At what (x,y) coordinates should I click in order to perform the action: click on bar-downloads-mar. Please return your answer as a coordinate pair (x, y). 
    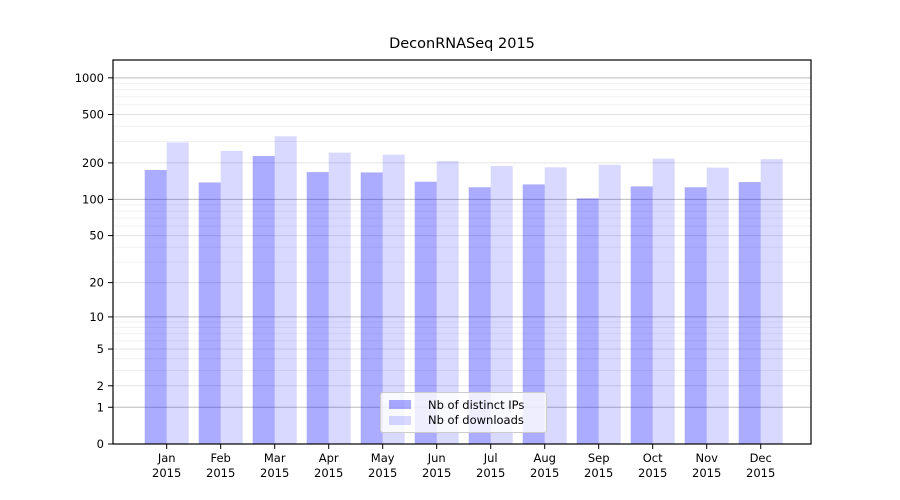
    Looking at the image, I should click on (285, 290).